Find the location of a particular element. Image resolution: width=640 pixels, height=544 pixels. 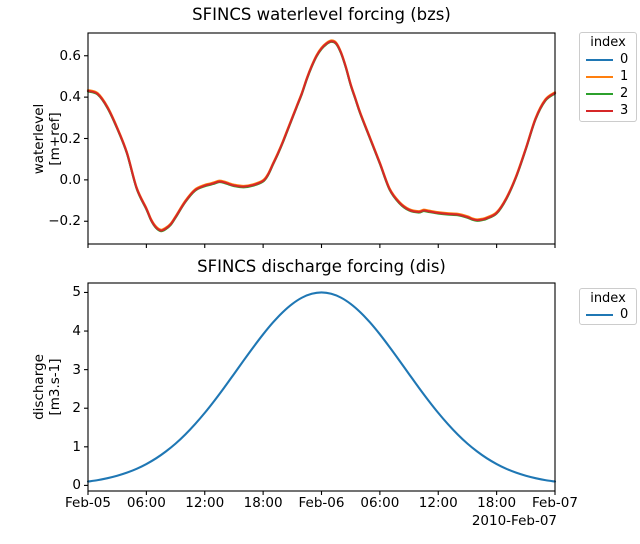

y-tick-label: 0.0 is located at coordinates (70, 179).